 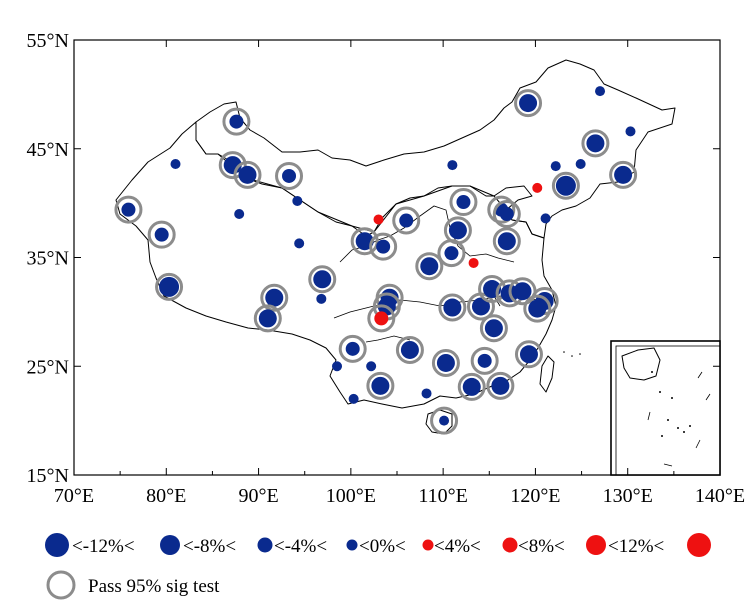 What do you see at coordinates (166, 496) in the screenshot?
I see `x-tick-label: 80°E` at bounding box center [166, 496].